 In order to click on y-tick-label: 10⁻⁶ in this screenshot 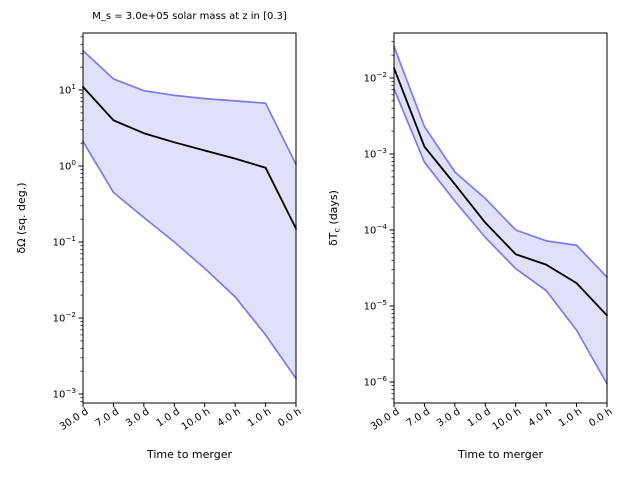, I will do `click(376, 381)`.